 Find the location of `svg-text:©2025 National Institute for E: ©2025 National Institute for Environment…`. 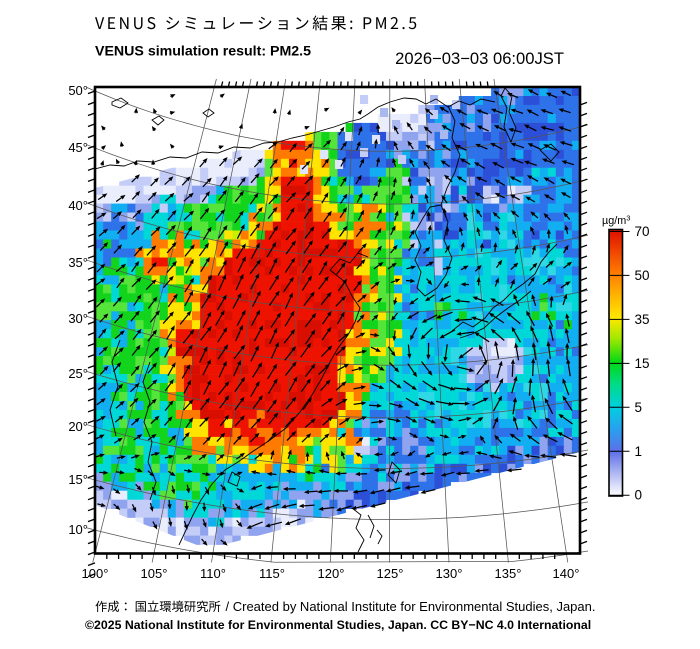

svg-text:©2025 National Institute for E: ©2025 National Institute for Environment… is located at coordinates (338, 625).